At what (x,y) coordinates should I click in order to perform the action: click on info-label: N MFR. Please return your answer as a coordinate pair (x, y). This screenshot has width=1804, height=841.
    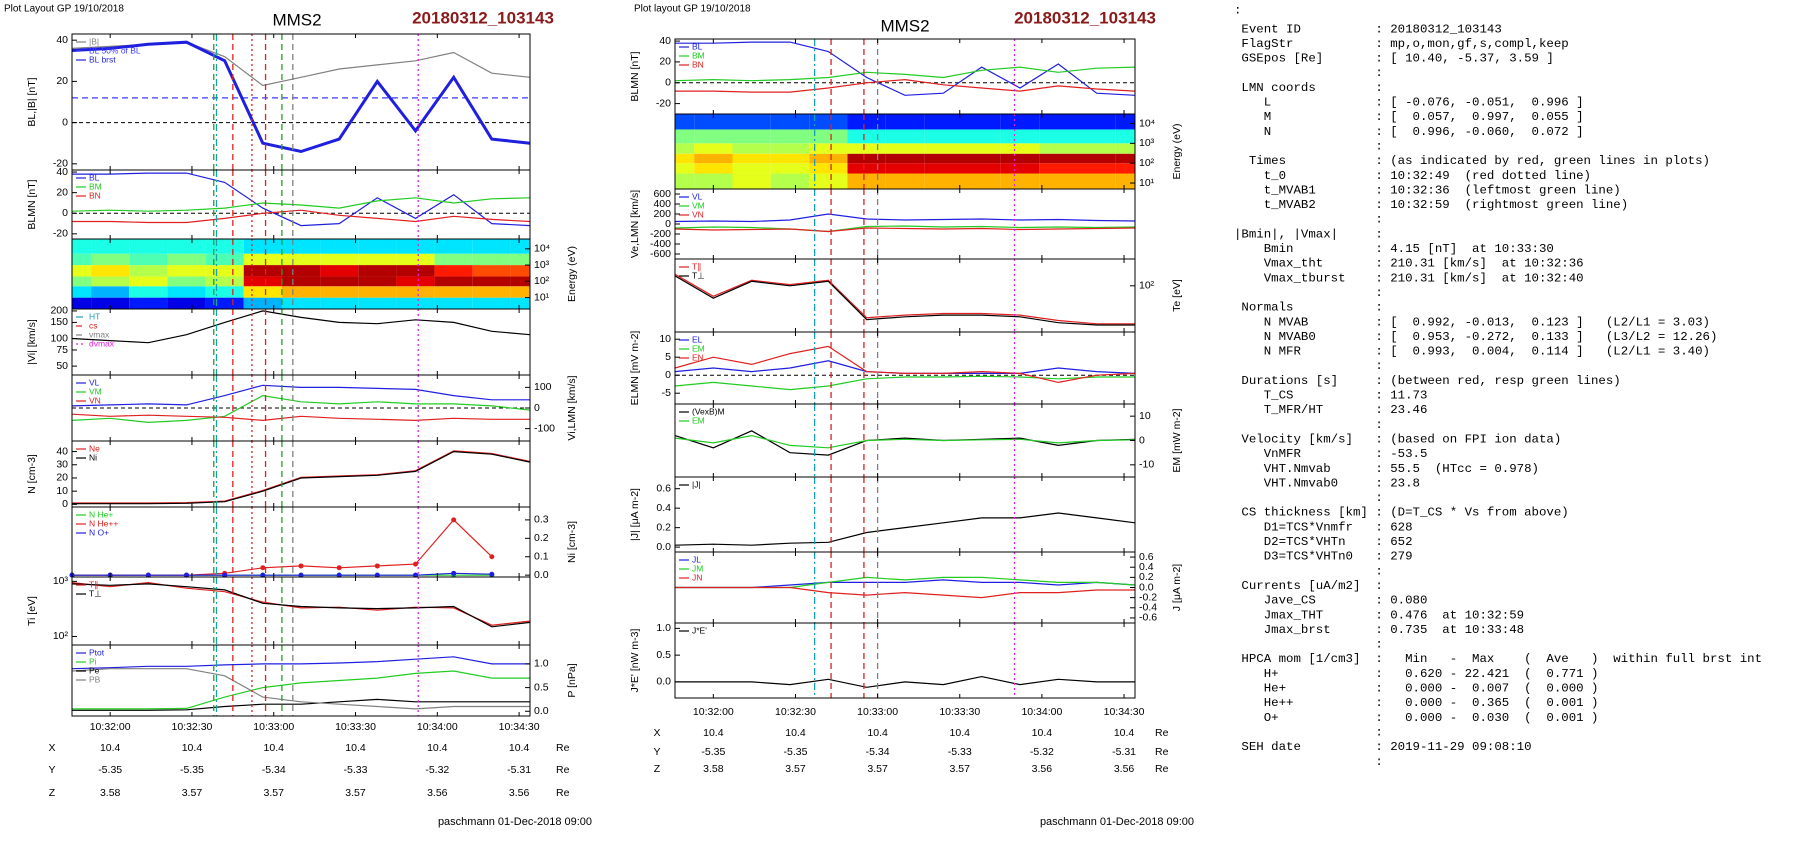
    Looking at the image, I should click on (1267, 352).